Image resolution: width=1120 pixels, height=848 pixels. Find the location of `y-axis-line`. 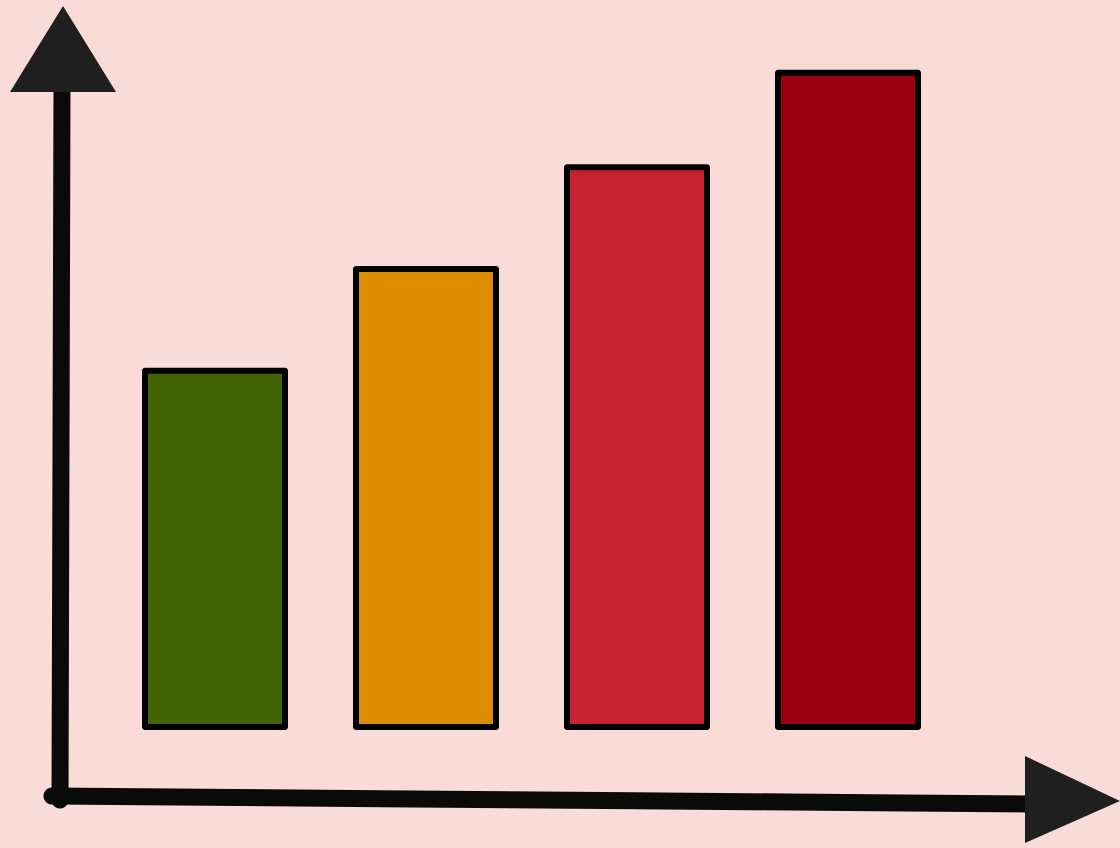

y-axis-line is located at coordinates (61, 444).